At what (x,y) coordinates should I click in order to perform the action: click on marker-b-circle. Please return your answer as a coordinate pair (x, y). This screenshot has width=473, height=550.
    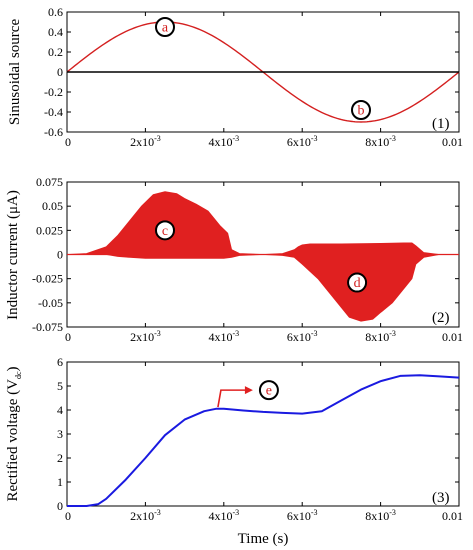
    Looking at the image, I should click on (361, 110).